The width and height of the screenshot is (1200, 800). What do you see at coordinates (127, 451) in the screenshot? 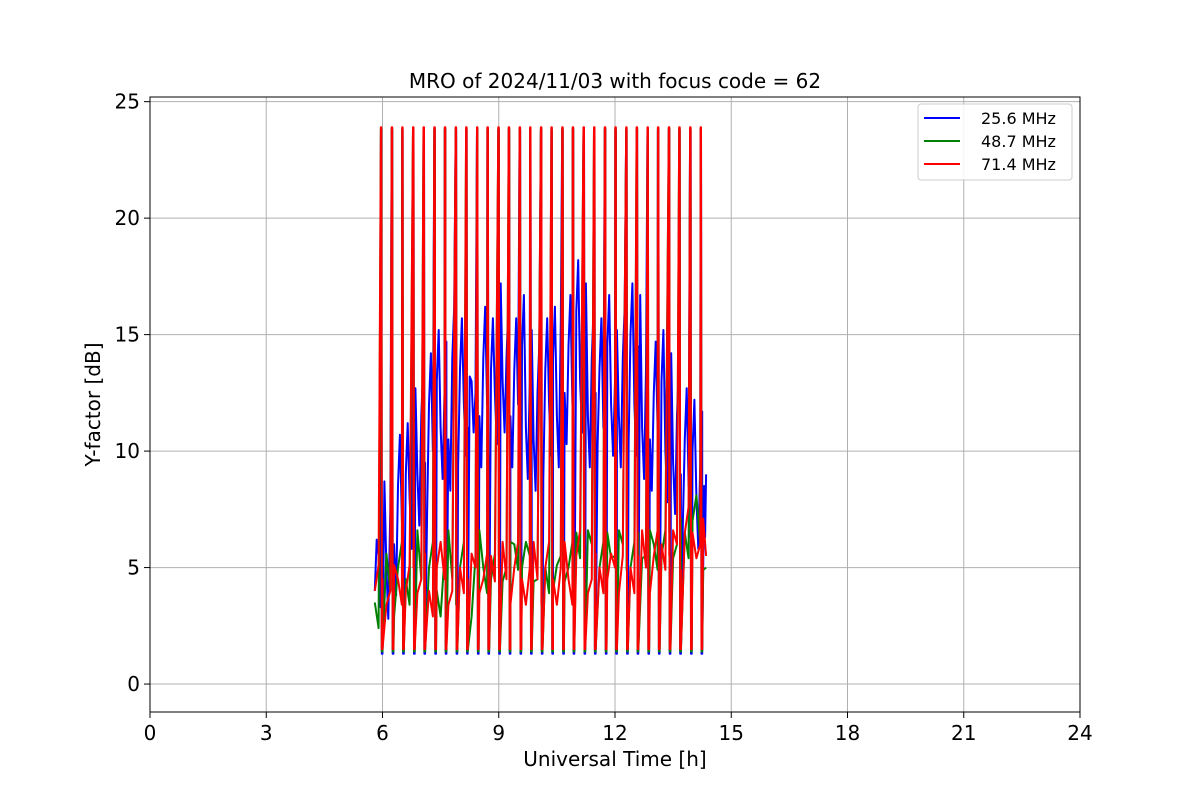
I see `y-tick-label: 10` at bounding box center [127, 451].